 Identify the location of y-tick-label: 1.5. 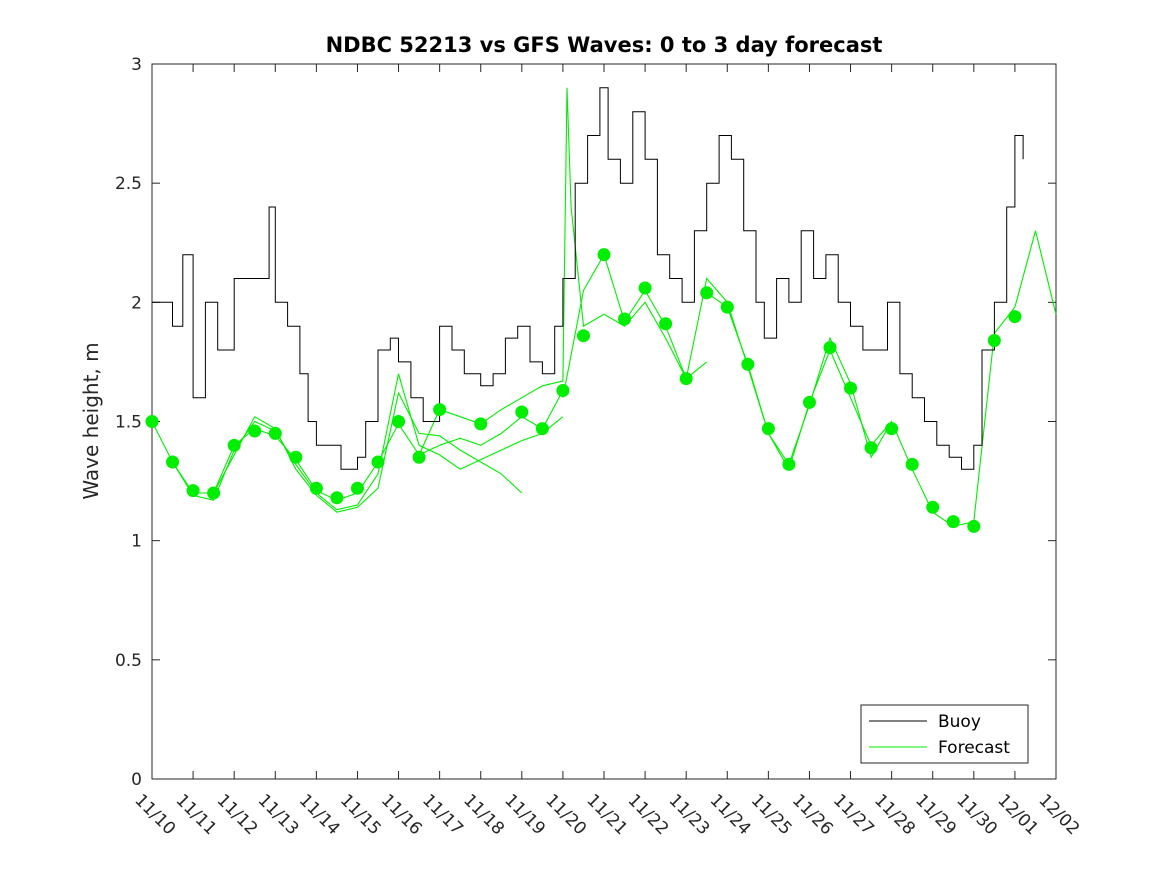
(128, 423).